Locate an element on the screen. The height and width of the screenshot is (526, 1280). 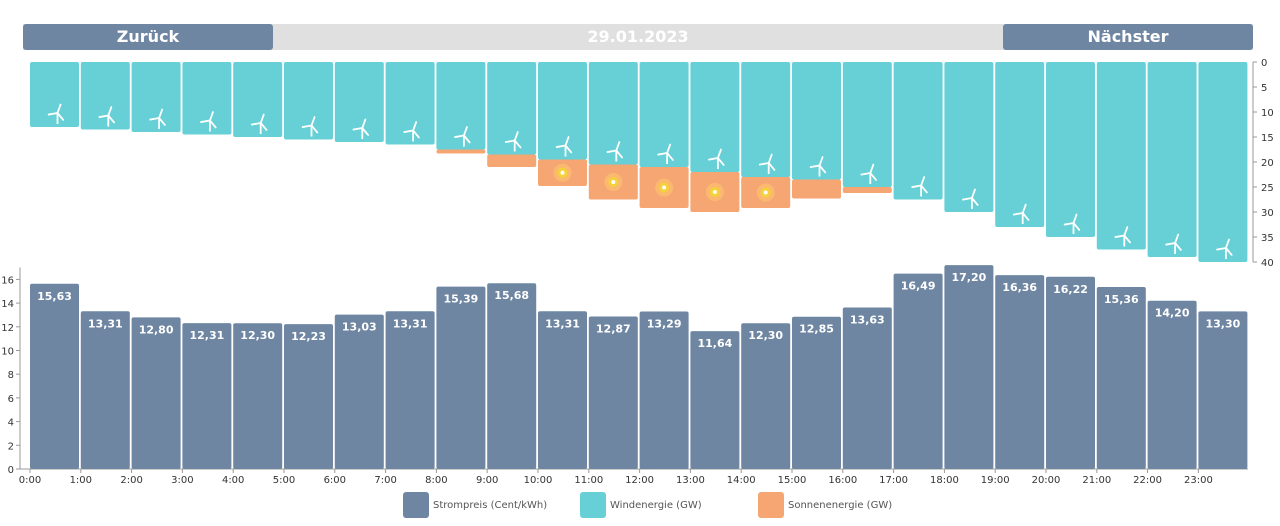
bottom-y-tick-label: 8 is located at coordinates (11, 375).